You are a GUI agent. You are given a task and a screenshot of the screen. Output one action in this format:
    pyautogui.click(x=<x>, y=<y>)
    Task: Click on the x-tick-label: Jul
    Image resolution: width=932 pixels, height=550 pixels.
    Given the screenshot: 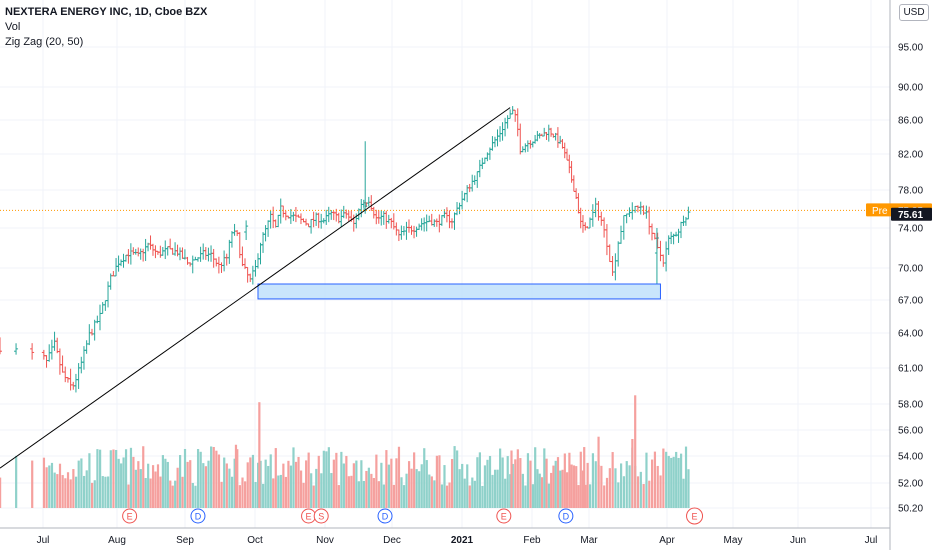 What is the action you would take?
    pyautogui.click(x=43, y=540)
    